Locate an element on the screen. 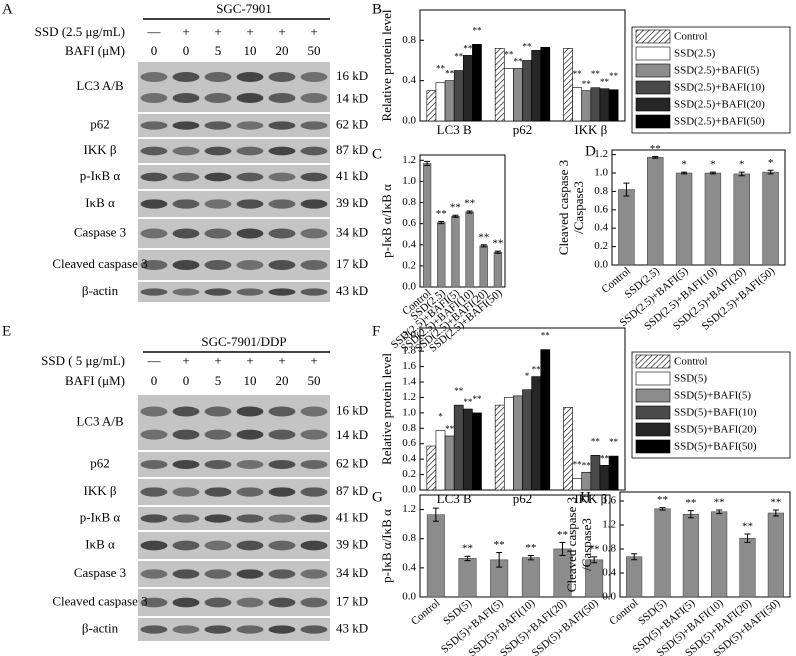  row-label: IKK β is located at coordinates (100, 490).